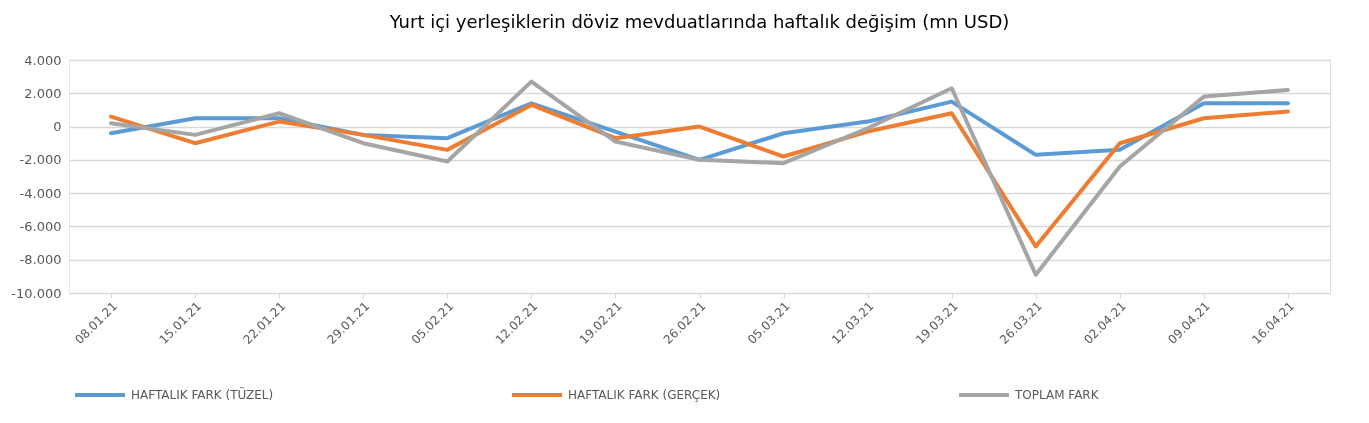 This screenshot has width=1369, height=423. Describe the element at coordinates (699, 21) in the screenshot. I see `chart-title: Yurt içi yerleşiklerin döviz mevduatlarında haftalık değişim (mn USD)` at that location.